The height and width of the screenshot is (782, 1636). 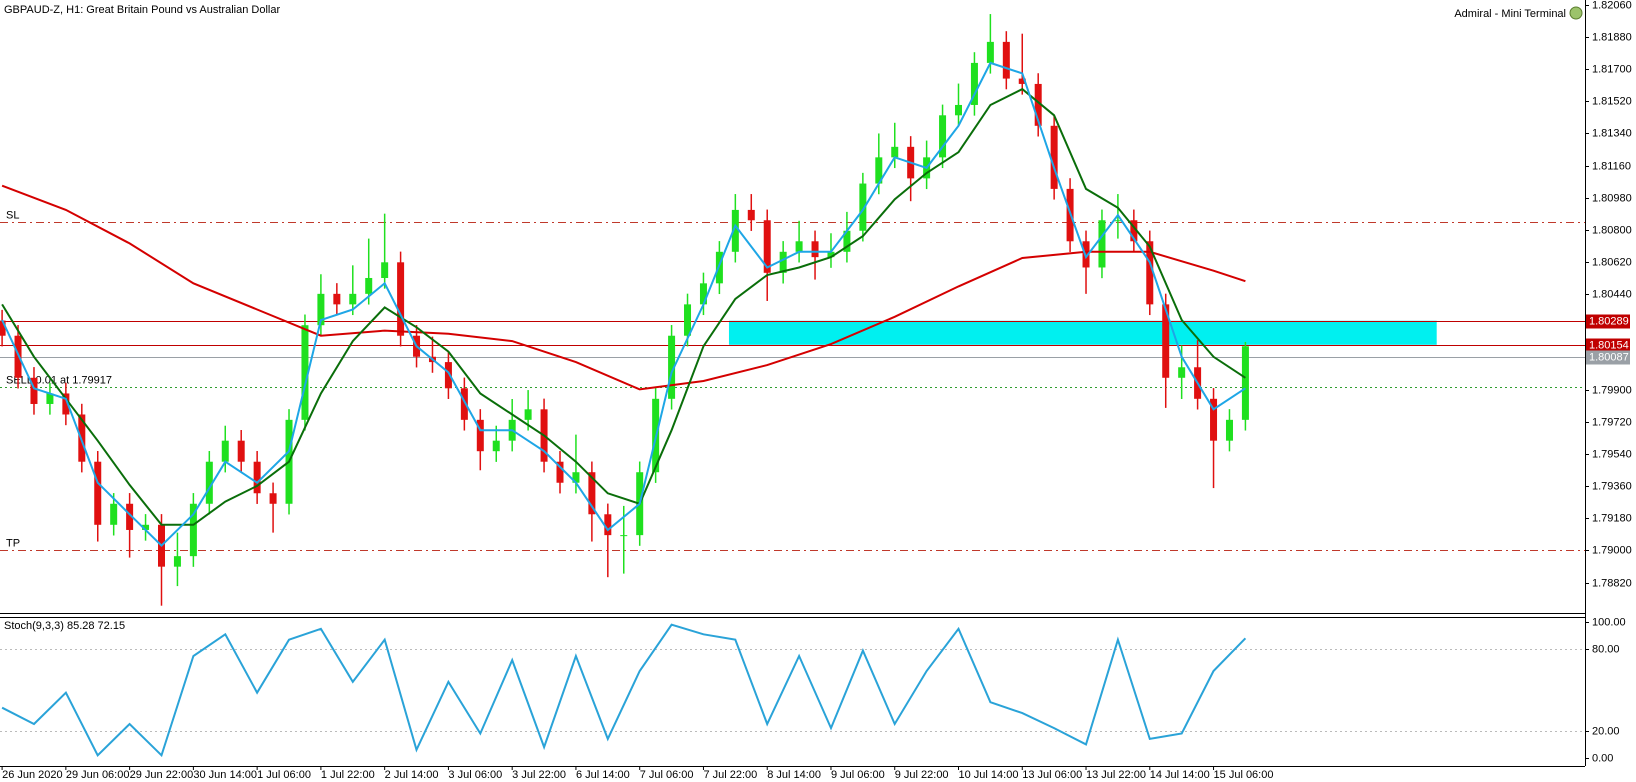 I want to click on price-tag-label: 1.80289, so click(x=1609, y=321).